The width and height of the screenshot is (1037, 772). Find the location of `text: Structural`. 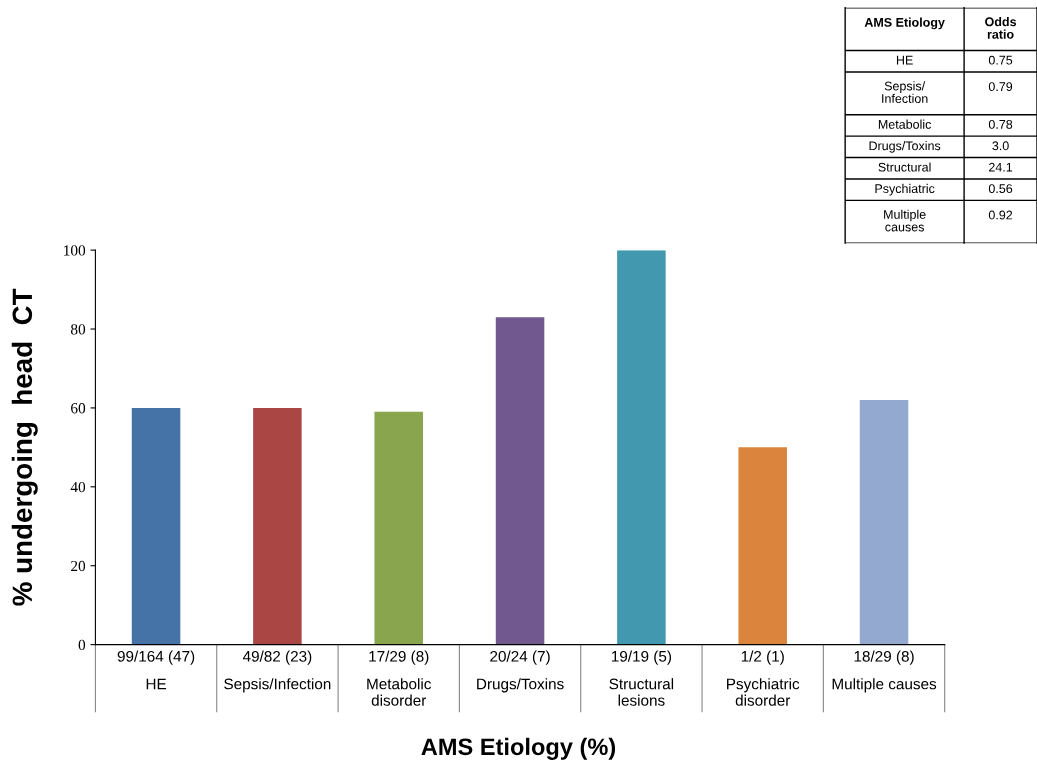

text: Structural is located at coordinates (904, 167).